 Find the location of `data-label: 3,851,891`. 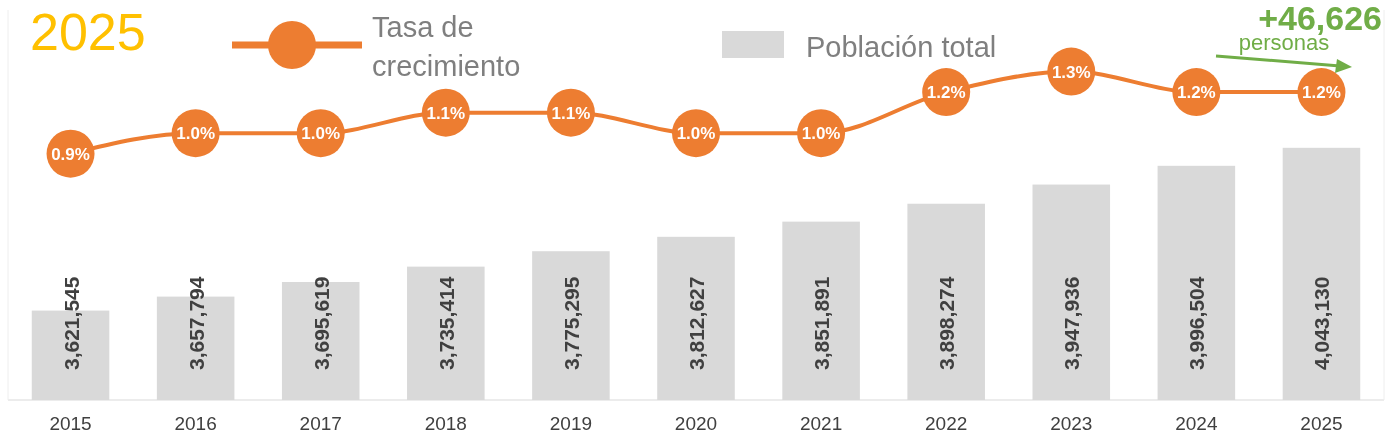

data-label: 3,851,891 is located at coordinates (822, 323).